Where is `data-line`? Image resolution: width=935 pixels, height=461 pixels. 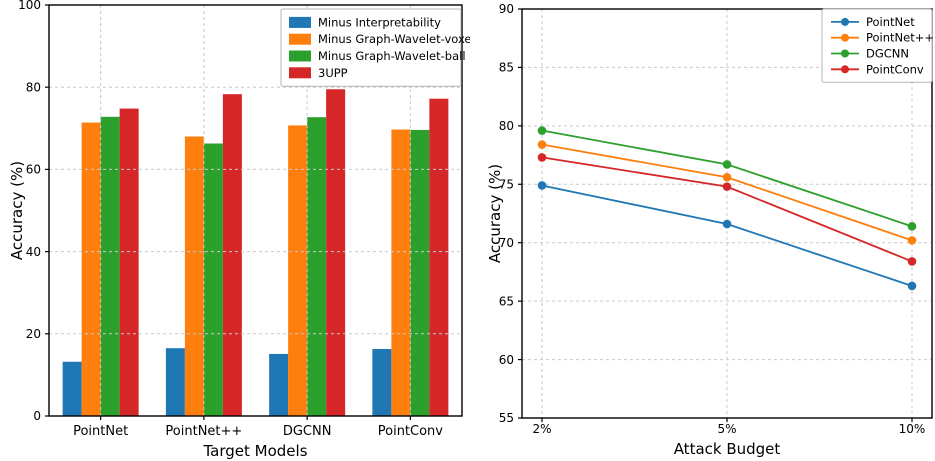 data-line is located at coordinates (727, 235).